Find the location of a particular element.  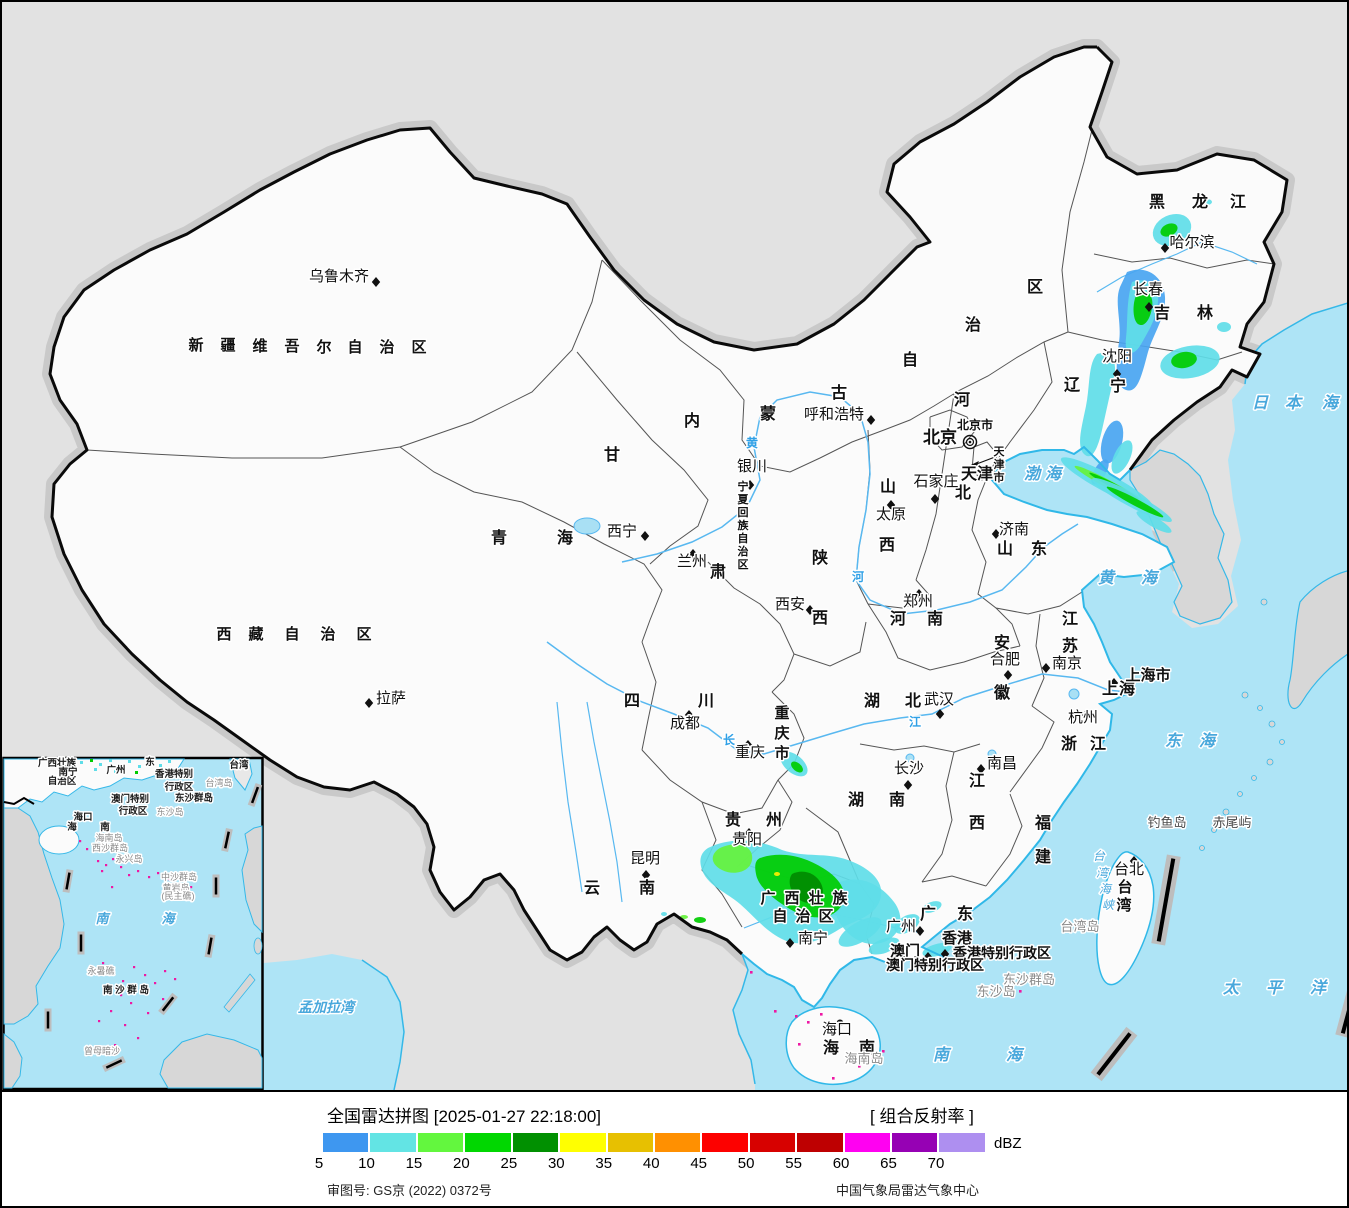

colorbar-tick: 35 is located at coordinates (604, 1163).